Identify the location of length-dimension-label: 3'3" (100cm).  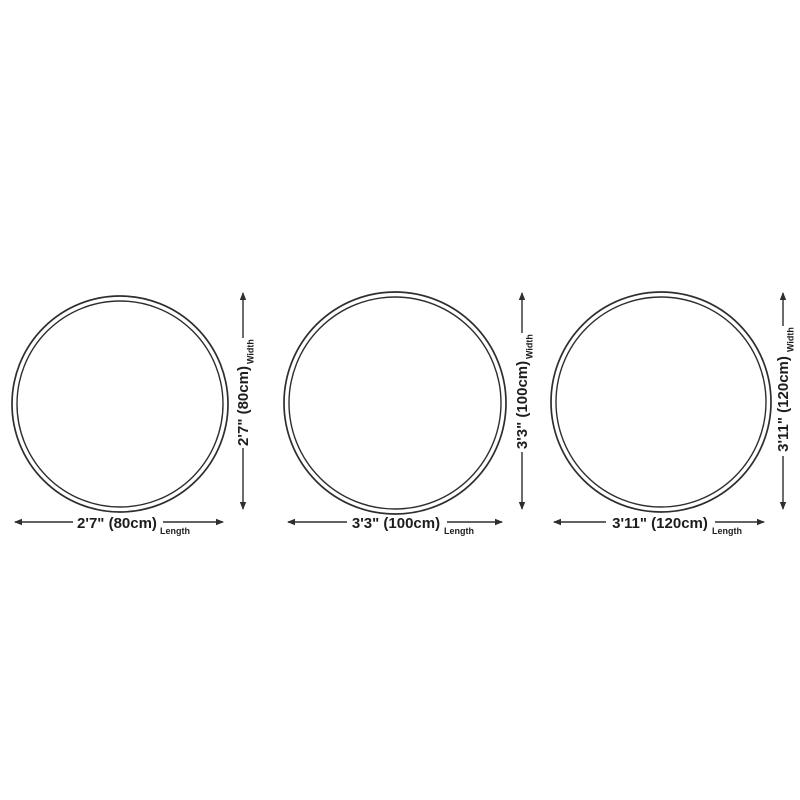
(396, 523).